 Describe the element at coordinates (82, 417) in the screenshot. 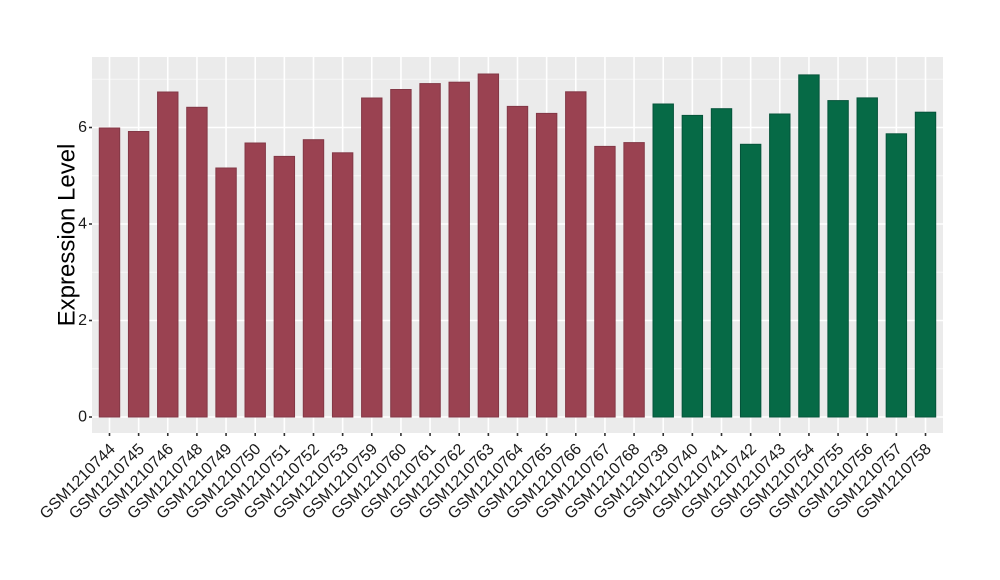

I see `svg-text: 0` at that location.